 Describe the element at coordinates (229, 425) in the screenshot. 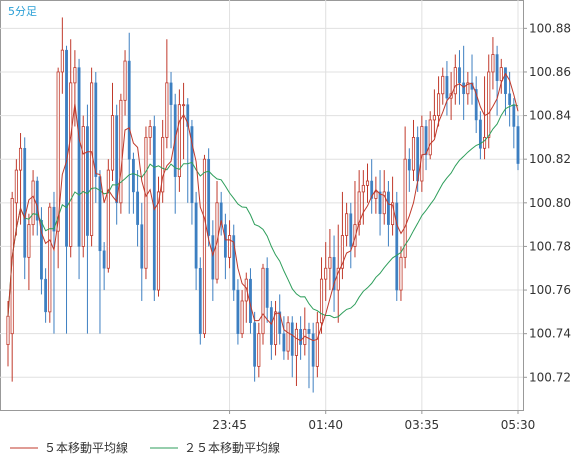

I see `x-tick-label: 23:45` at that location.